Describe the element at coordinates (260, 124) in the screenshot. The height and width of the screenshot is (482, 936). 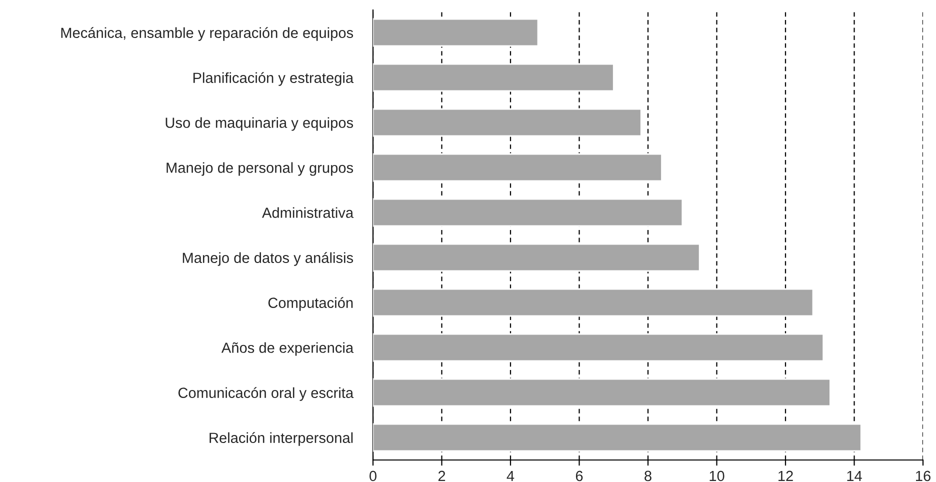
I see `y-tick-label: Uso de maquinaria y equipos` at that location.